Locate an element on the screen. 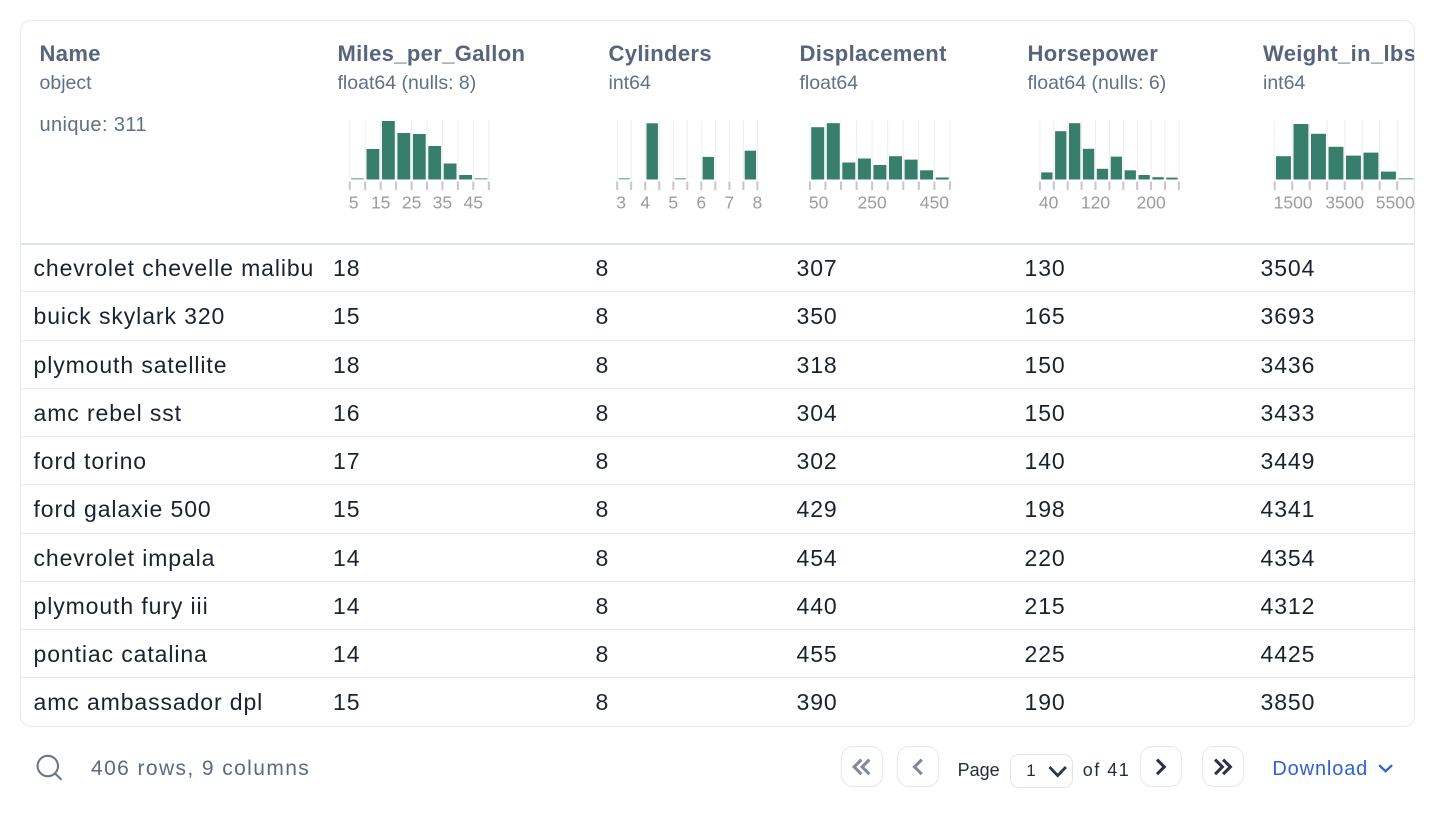 This screenshot has height=816, width=1444. svg-text: 250 is located at coordinates (871, 202).